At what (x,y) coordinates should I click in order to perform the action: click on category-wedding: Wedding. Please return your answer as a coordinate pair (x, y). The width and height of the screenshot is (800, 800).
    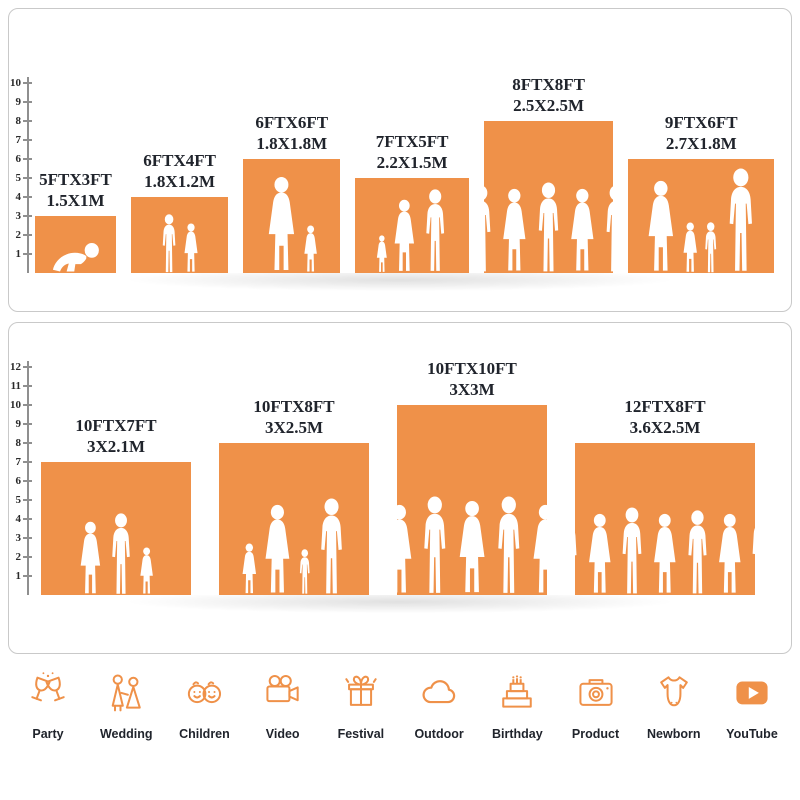
    Looking at the image, I should click on (126, 701).